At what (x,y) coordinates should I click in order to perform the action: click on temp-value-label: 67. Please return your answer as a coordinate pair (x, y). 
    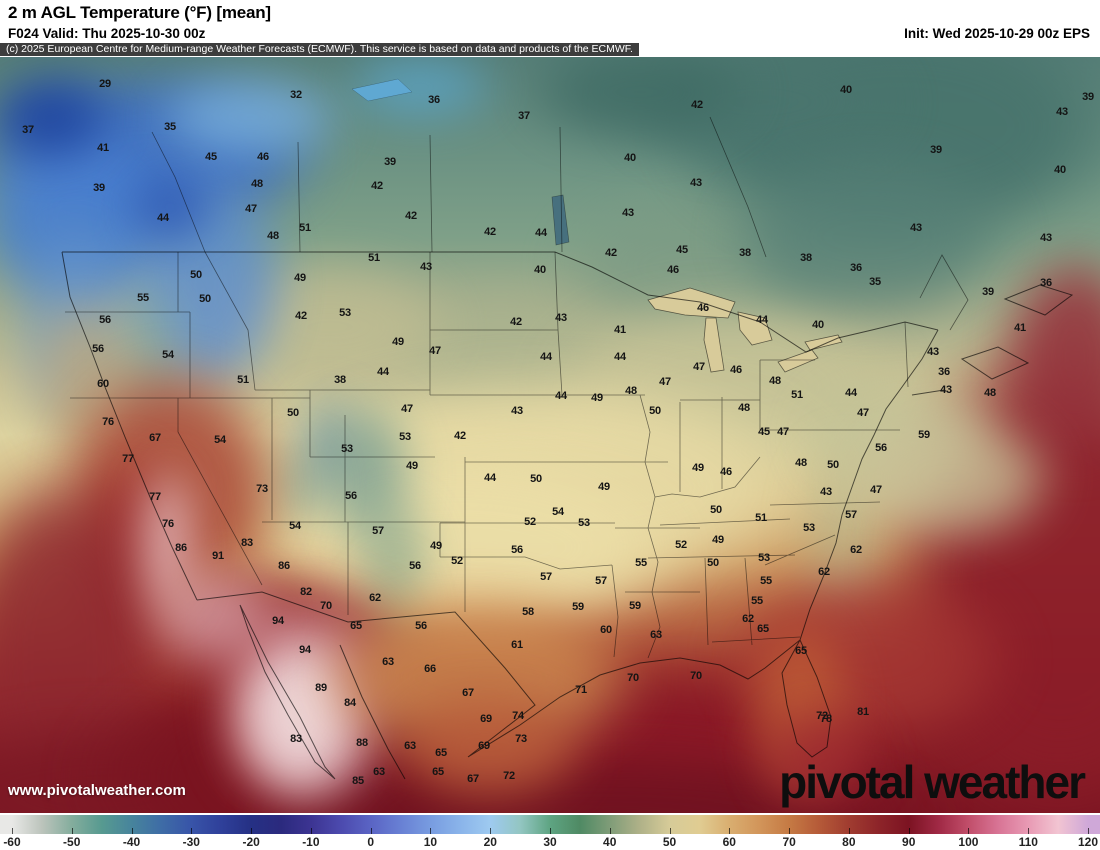
    Looking at the image, I should click on (468, 693).